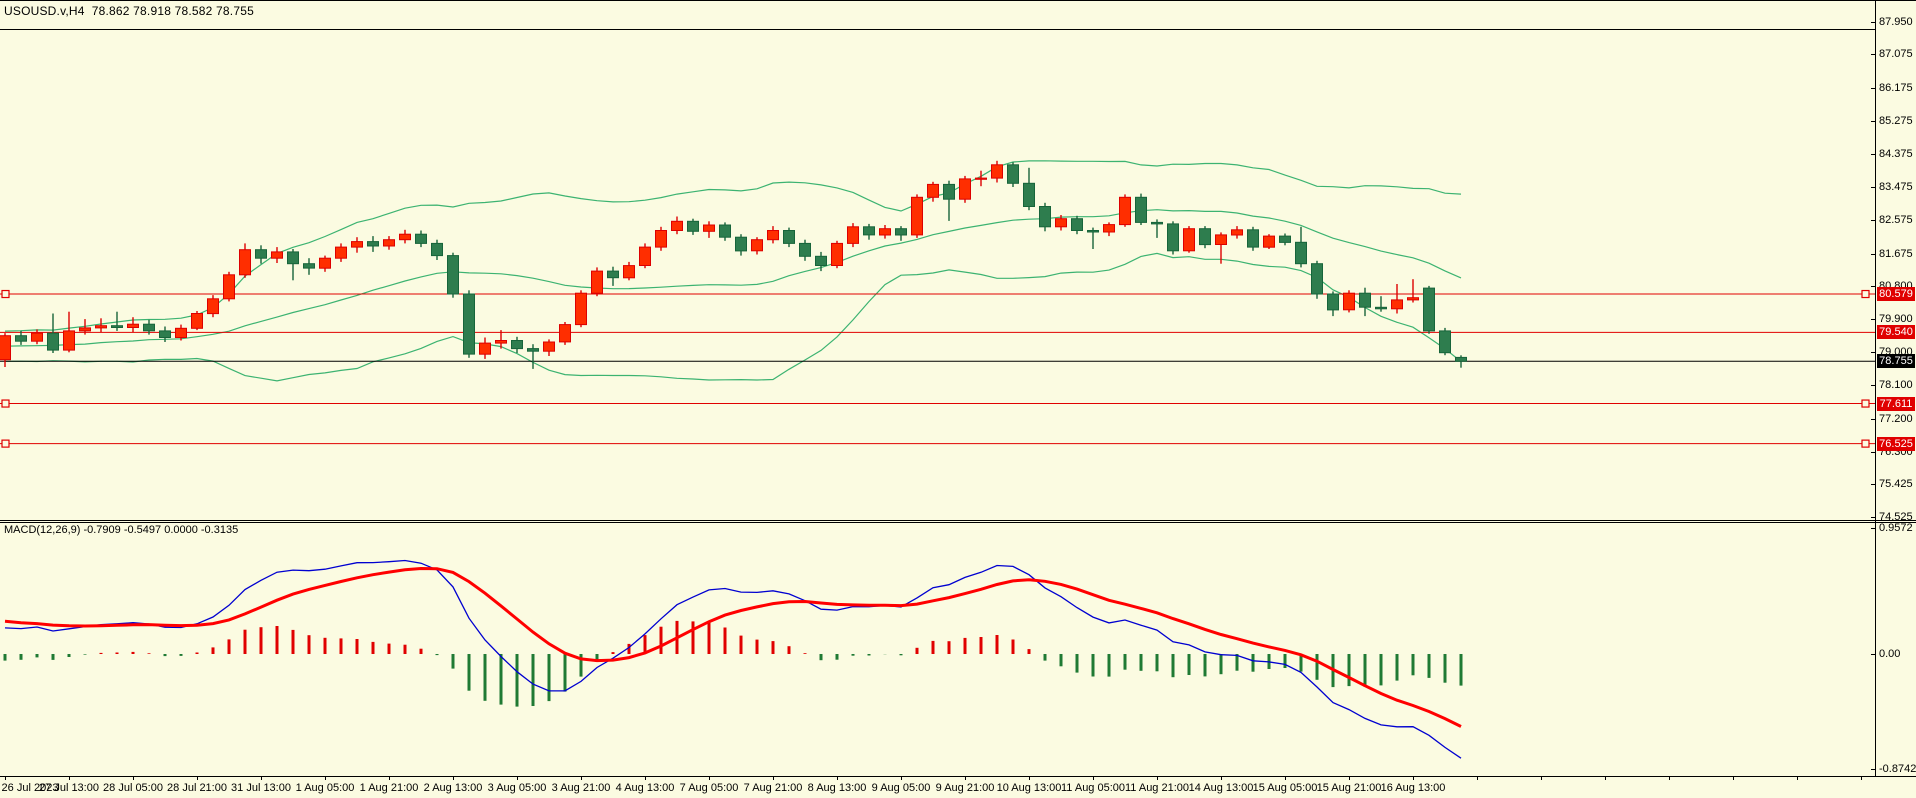 The height and width of the screenshot is (798, 1916). I want to click on symbol-title: USOUSD.v,H4 78.862 78.918 78.582 78.755, so click(129, 11).